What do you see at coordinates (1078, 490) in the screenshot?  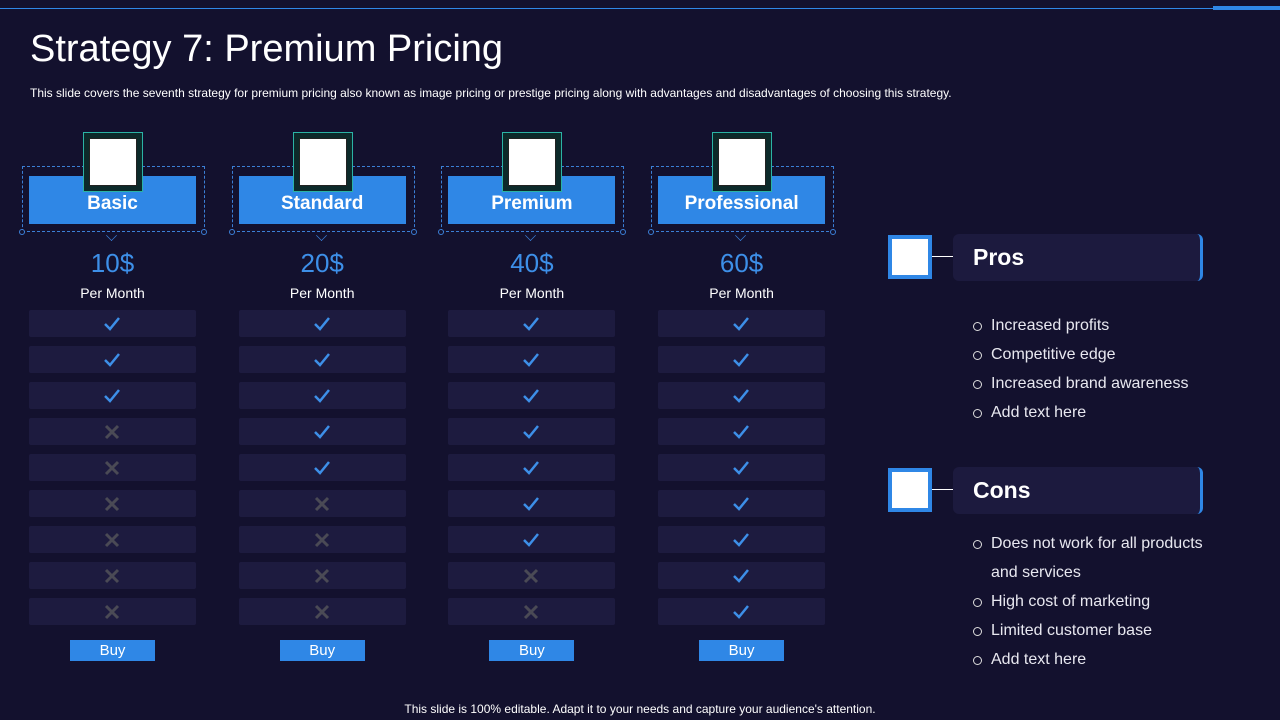 I see `cons-title: Cons` at bounding box center [1078, 490].